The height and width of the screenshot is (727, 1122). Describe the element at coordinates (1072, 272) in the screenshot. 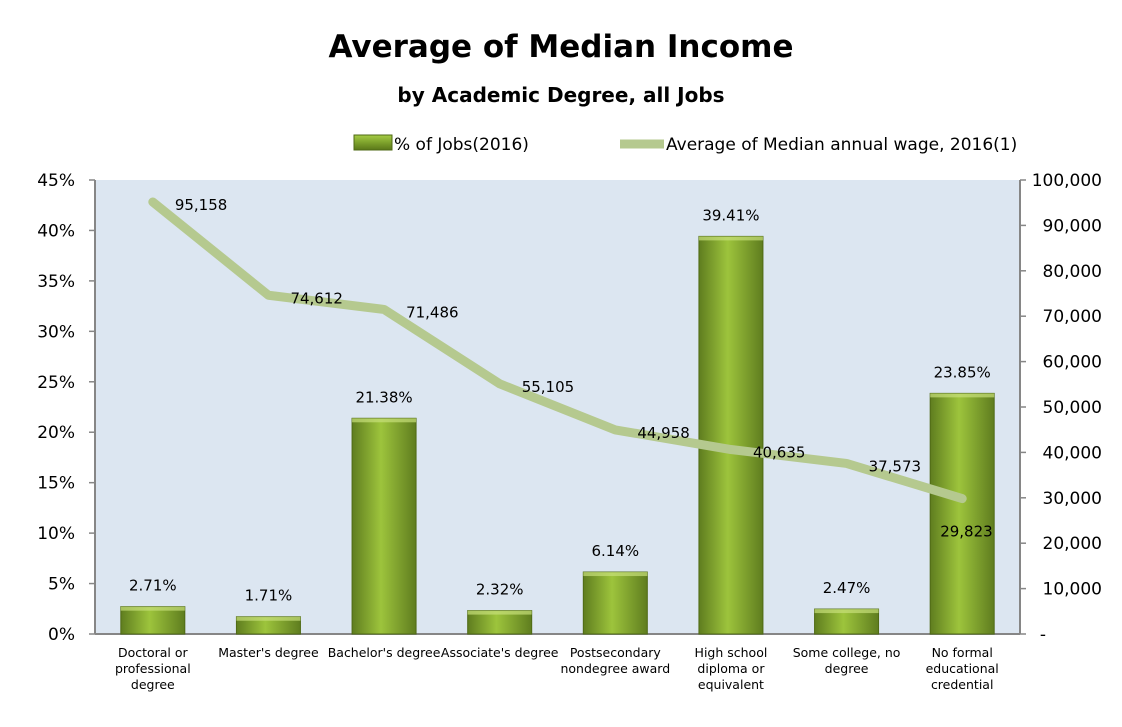

I see `right-tick-label: 80,000` at that location.